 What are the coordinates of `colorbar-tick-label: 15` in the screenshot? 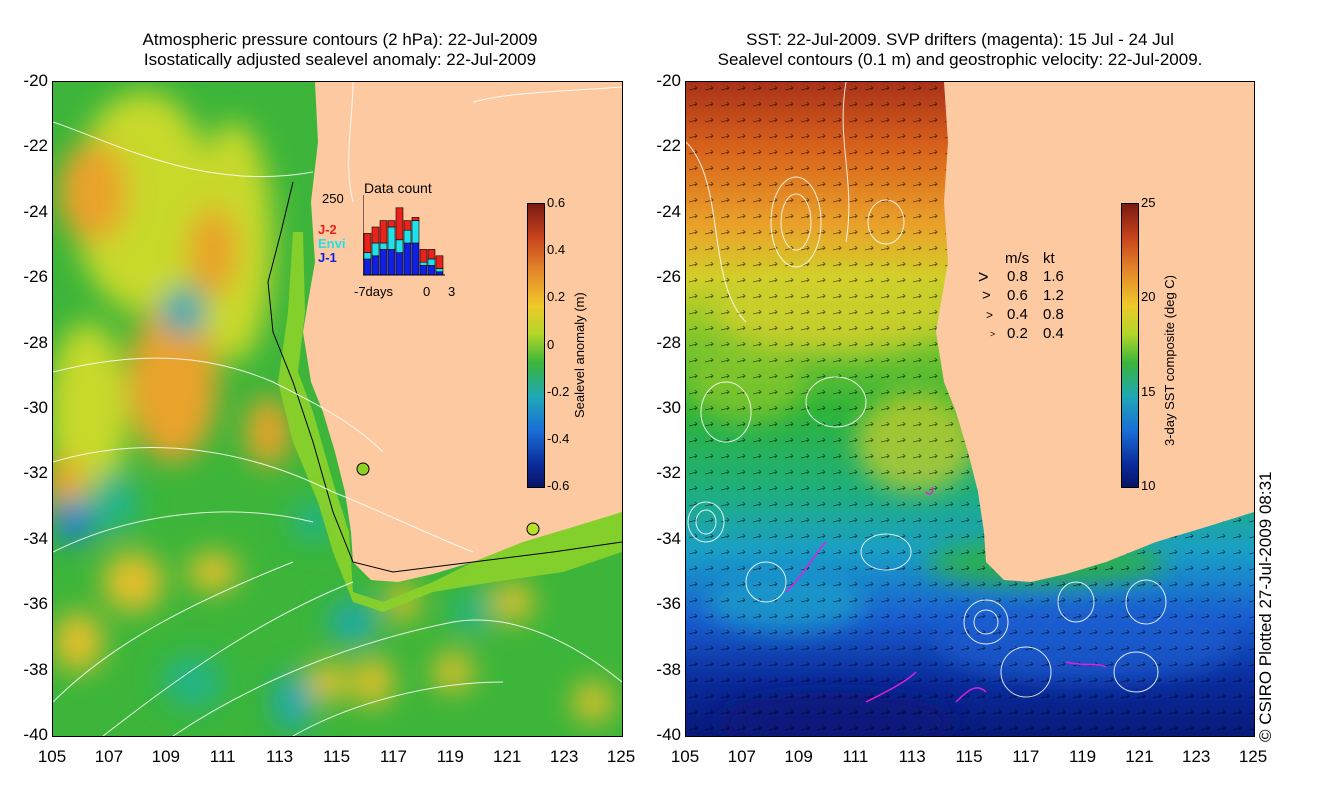 It's located at (1148, 391).